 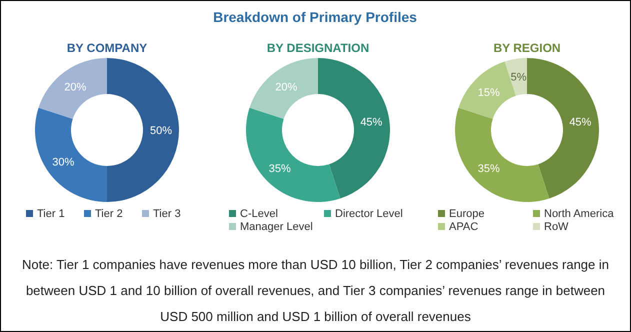 I want to click on data-label: 50%, so click(x=161, y=131).